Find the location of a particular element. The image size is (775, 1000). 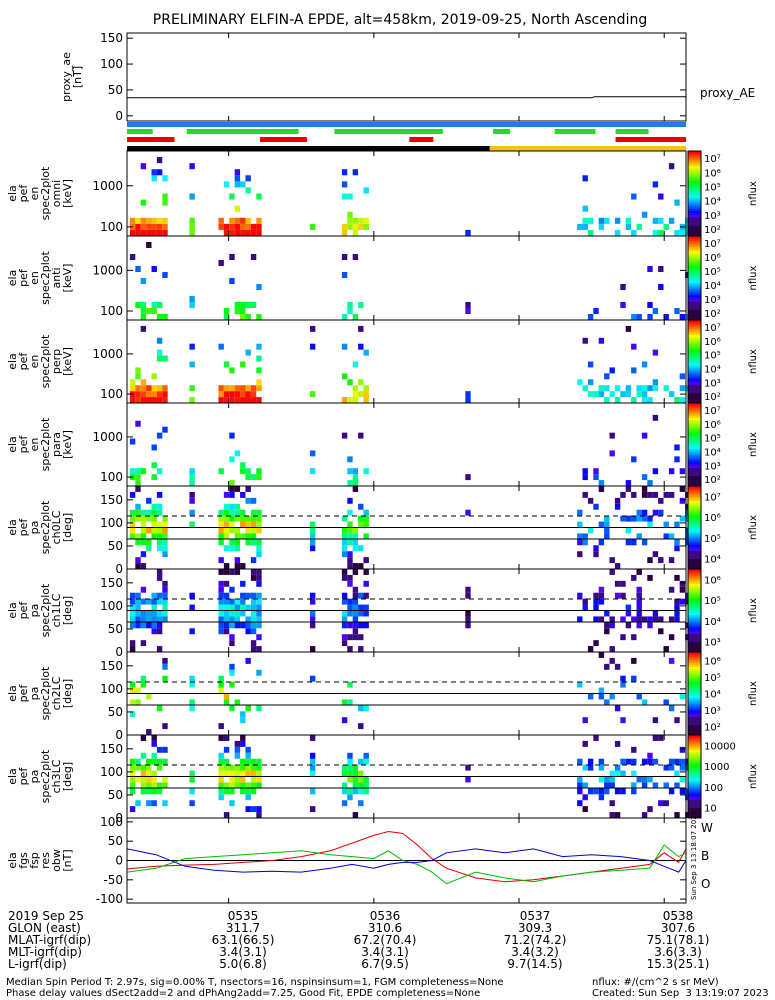

colorbar-tick-label: 100 is located at coordinates (713, 788).